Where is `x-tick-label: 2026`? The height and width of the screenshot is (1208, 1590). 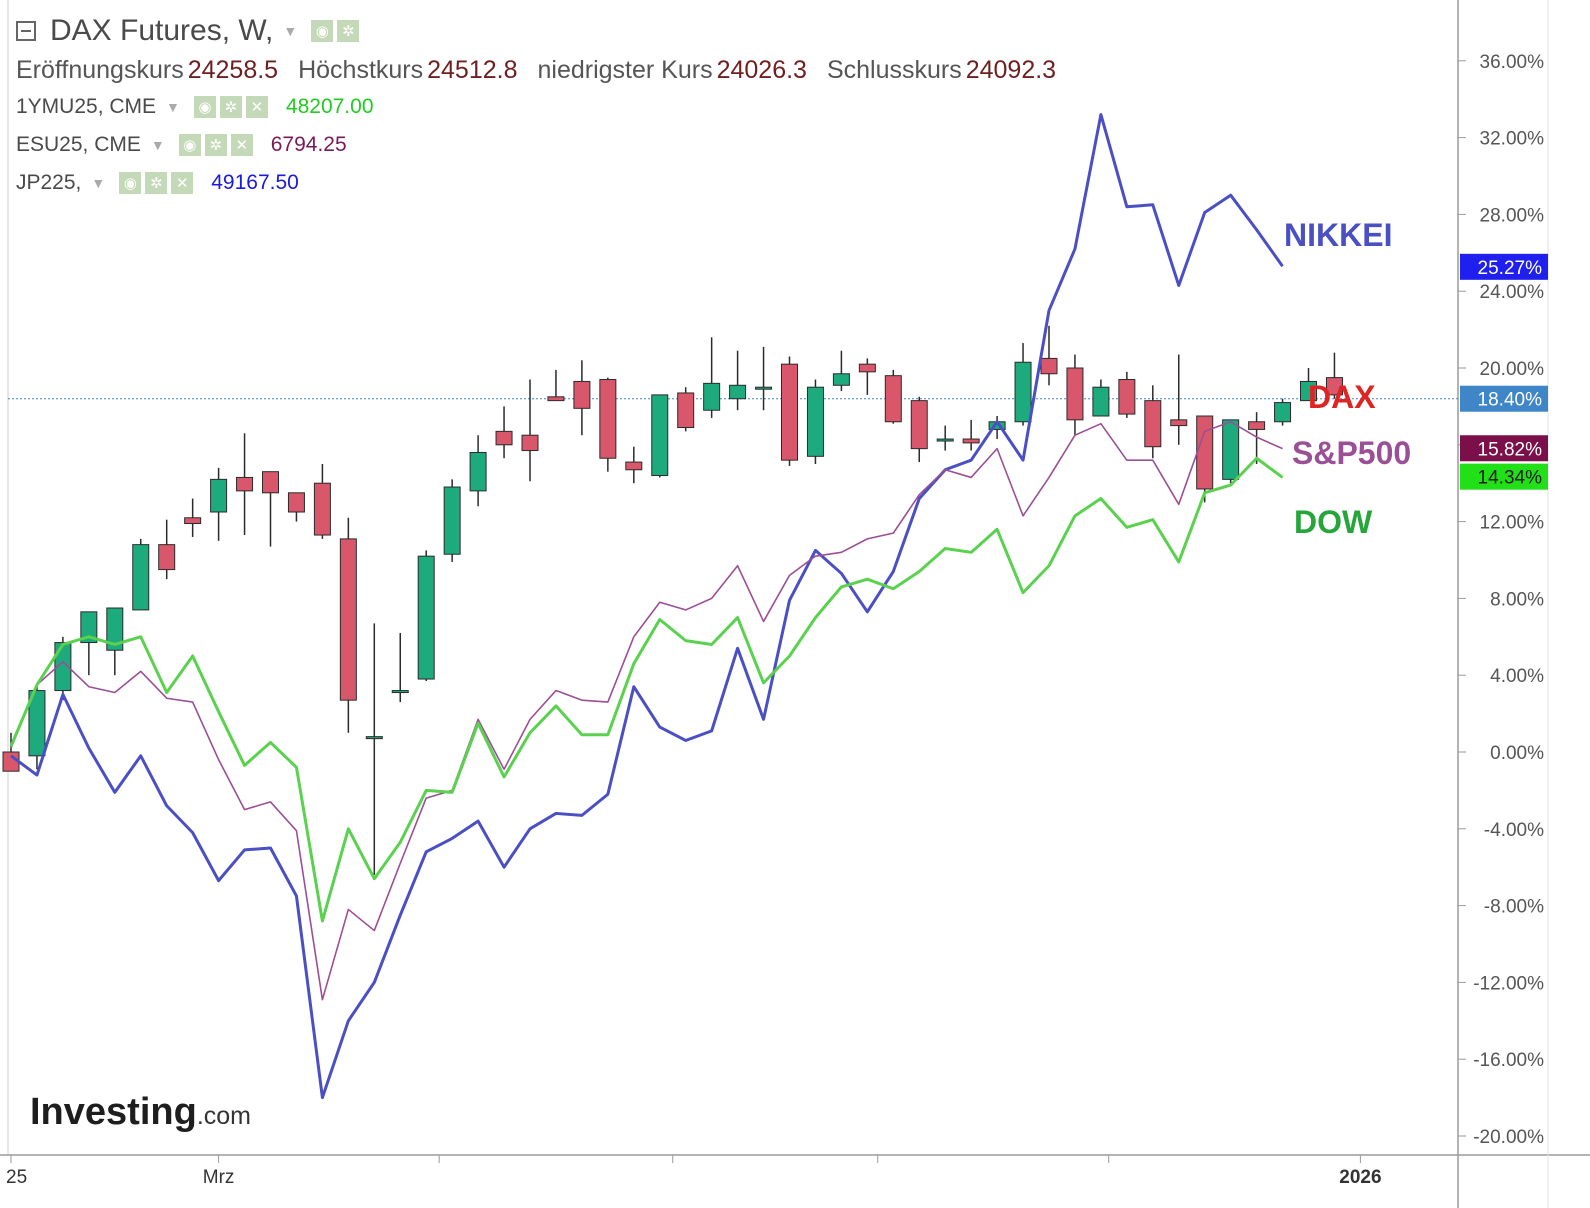
x-tick-label: 2026 is located at coordinates (1360, 1177).